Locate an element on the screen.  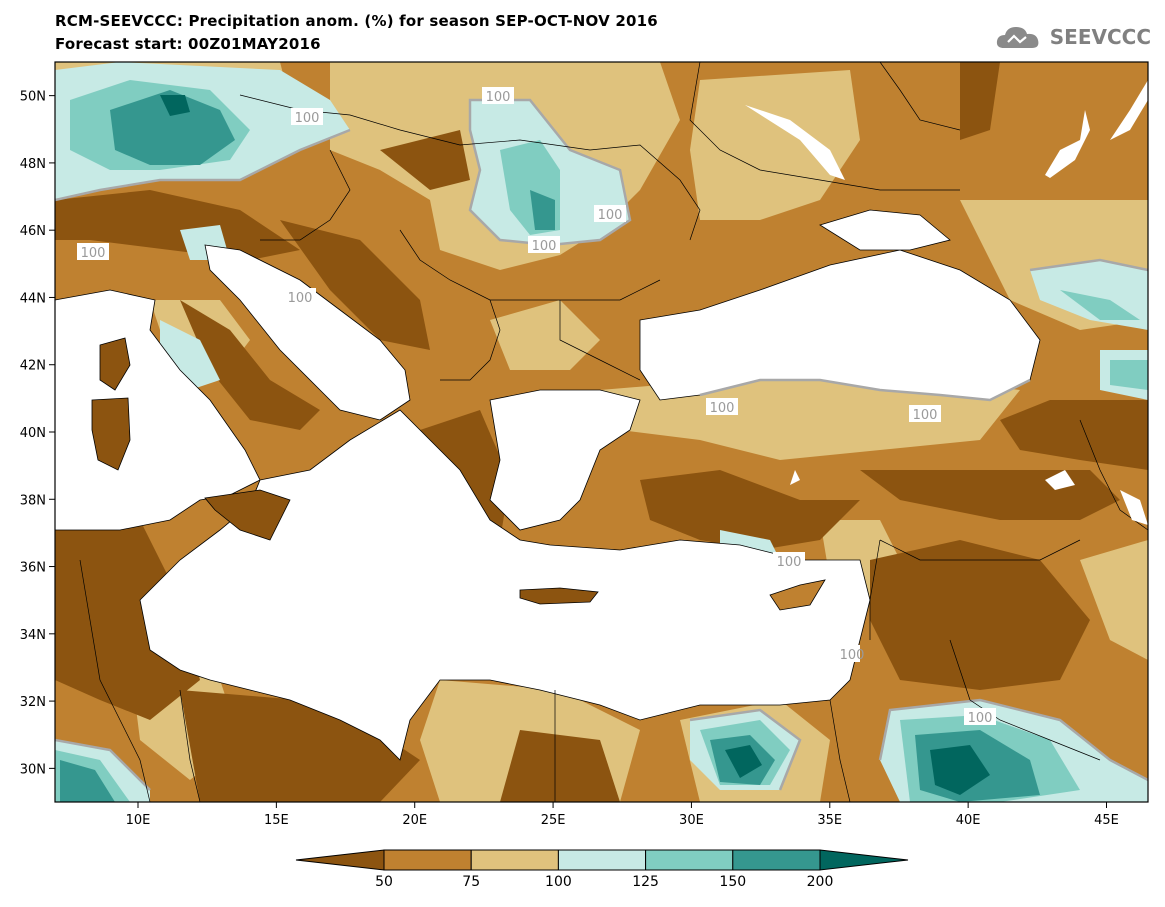
colorbar: 50 75 100 125 150 200 is located at coordinates (602, 869).